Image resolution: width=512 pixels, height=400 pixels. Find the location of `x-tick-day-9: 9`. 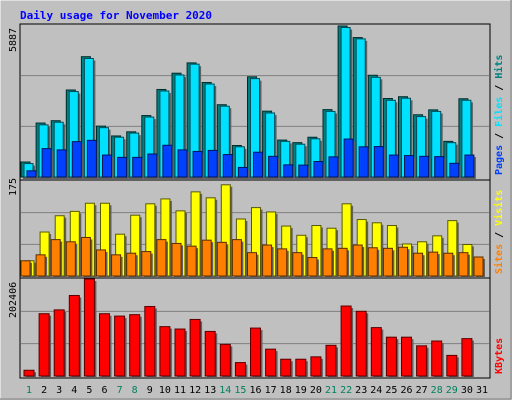

x-tick-day-9: 9 is located at coordinates (150, 390).